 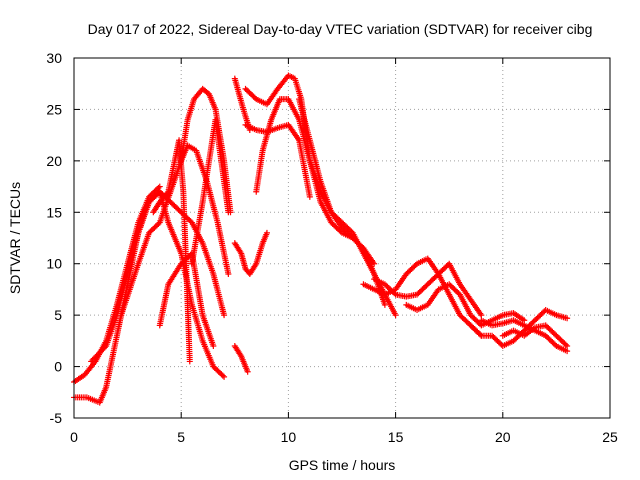 I want to click on x-tick-label: 0, so click(x=74, y=437).